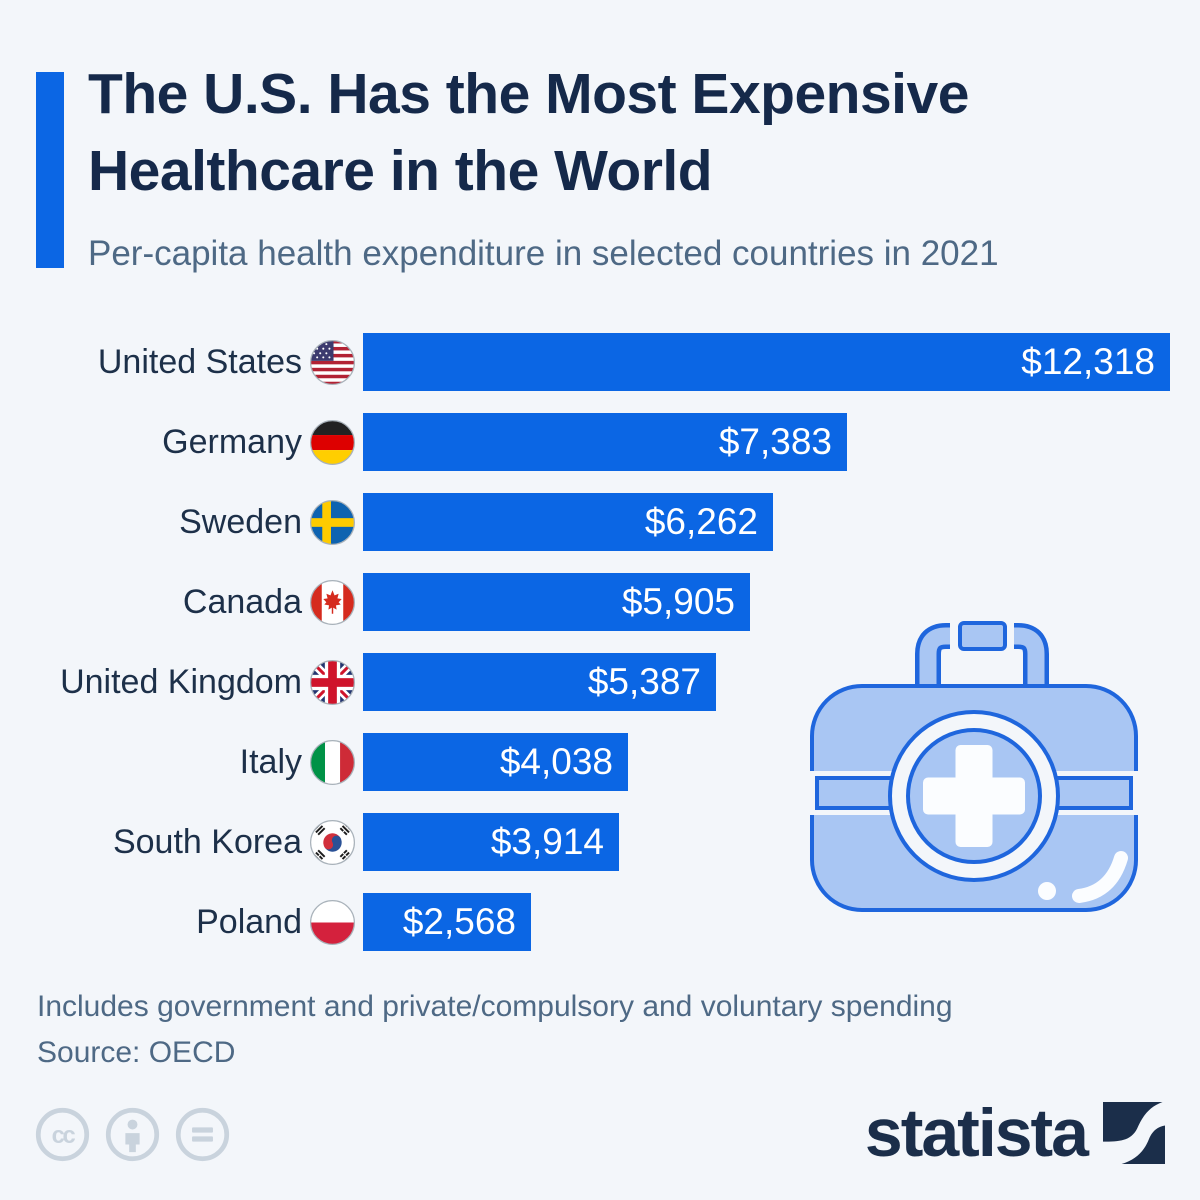  Describe the element at coordinates (1134, 1133) in the screenshot. I see `statista-logo-mark-icon` at that location.